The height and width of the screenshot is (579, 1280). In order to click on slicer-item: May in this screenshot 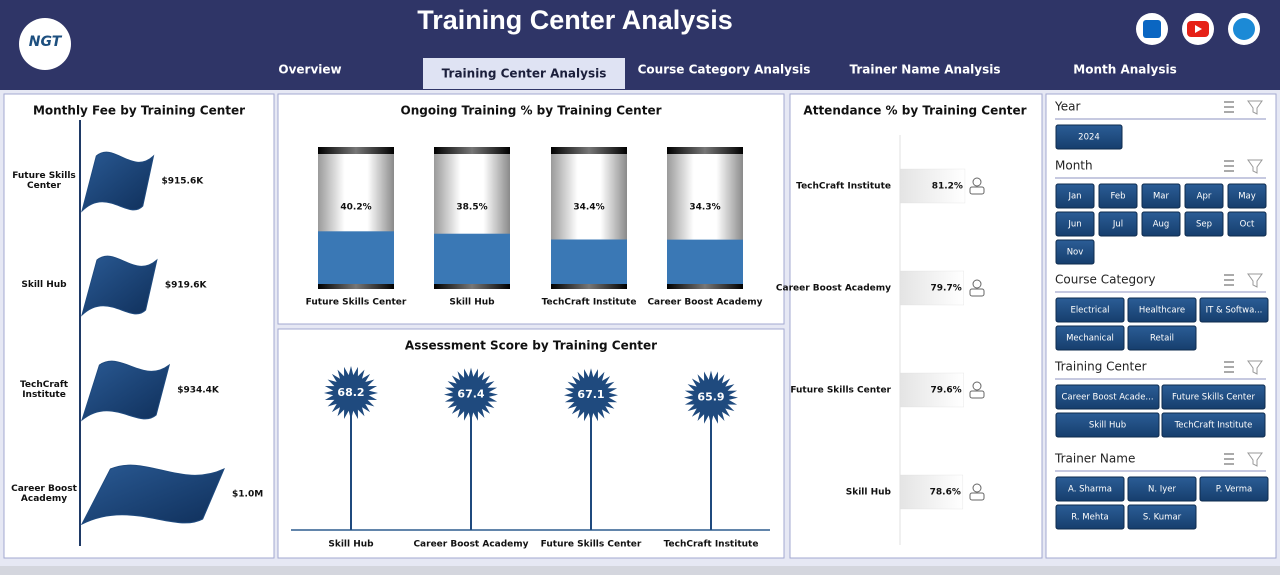, I will do `click(1247, 197)`.